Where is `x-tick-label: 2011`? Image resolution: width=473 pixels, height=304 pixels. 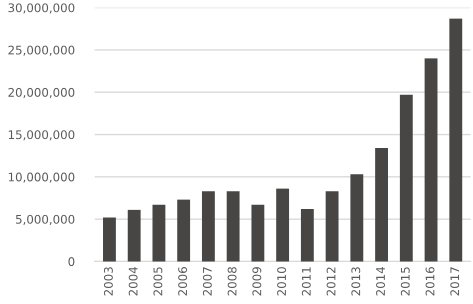
x-tick-label: 2011 is located at coordinates (306, 281).